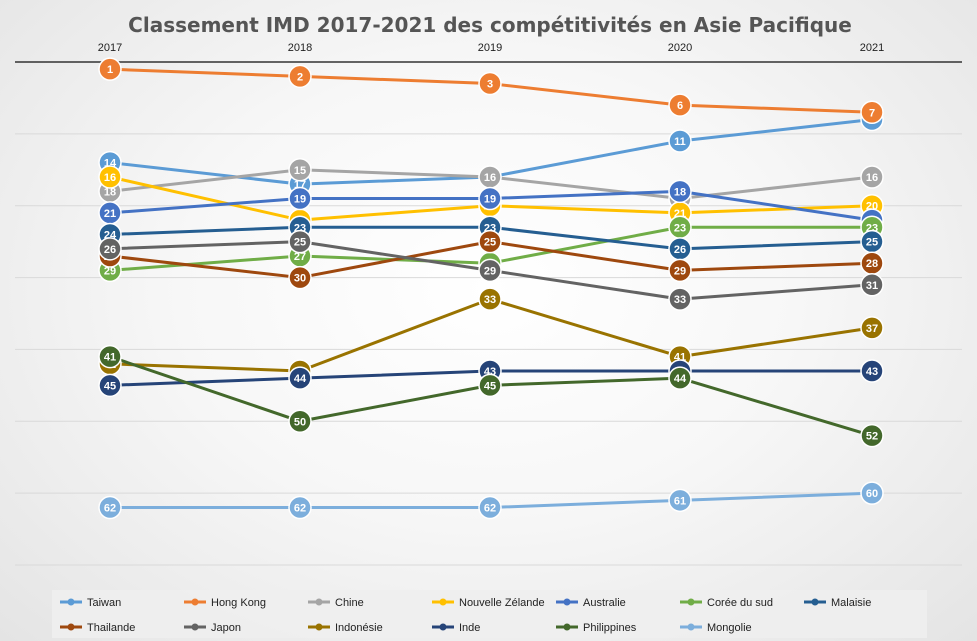  I want to click on data-point: 26, so click(680, 249).